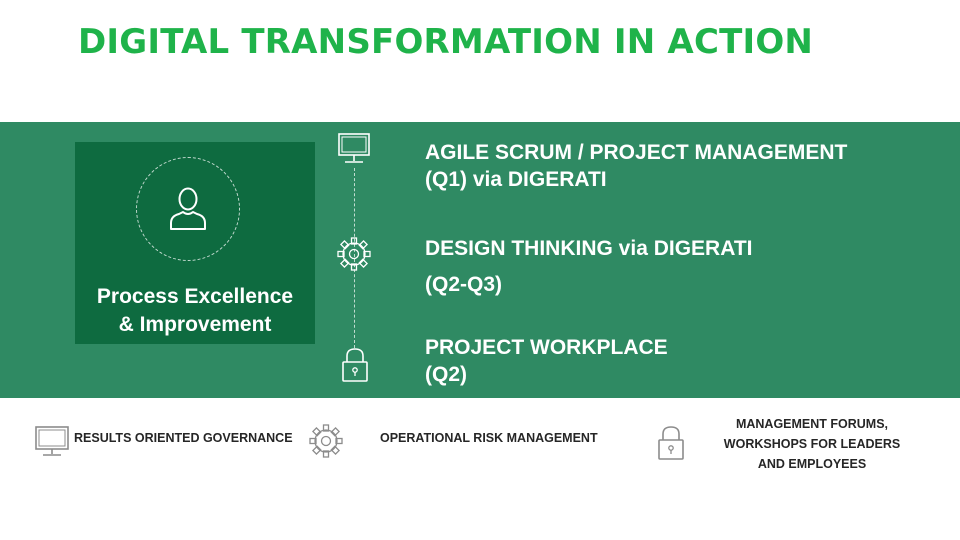 The width and height of the screenshot is (960, 540). Describe the element at coordinates (636, 152) in the screenshot. I see `item-title: AGILE SCRUM / PROJECT MANAGEMENT` at that location.